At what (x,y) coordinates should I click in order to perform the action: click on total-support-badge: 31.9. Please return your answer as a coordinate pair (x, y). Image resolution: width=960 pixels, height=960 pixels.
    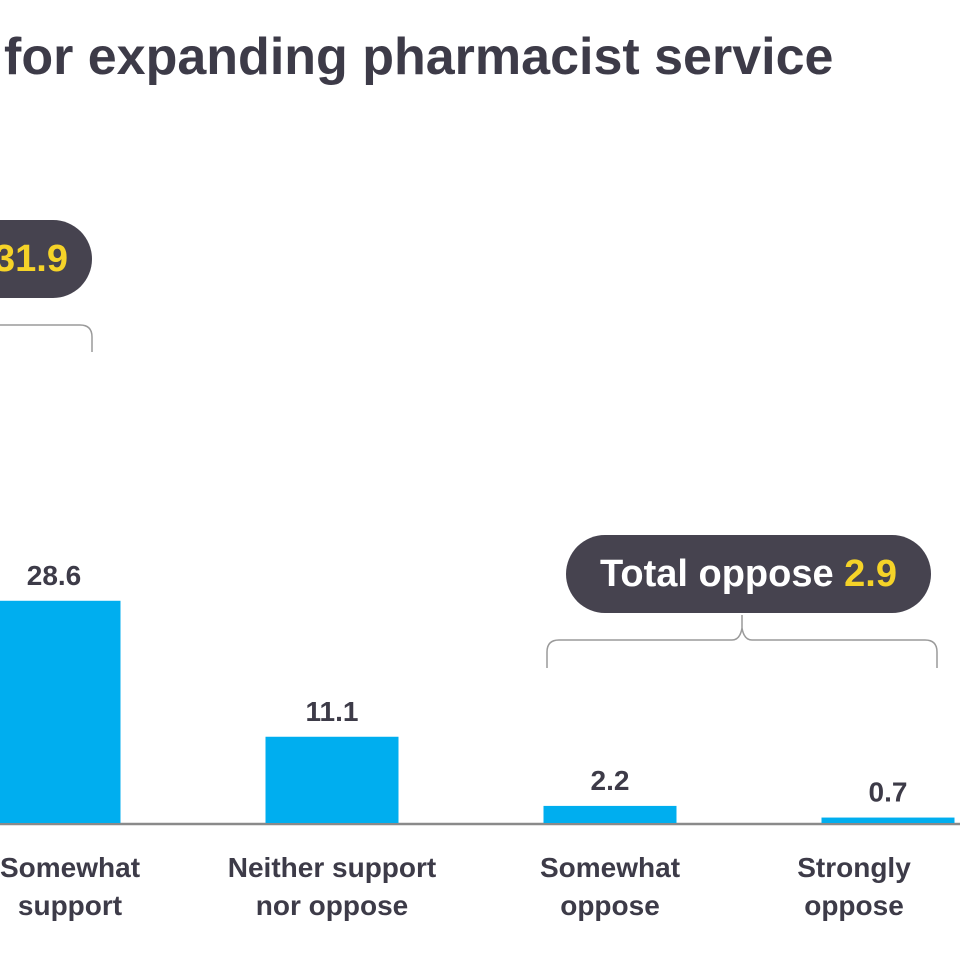
    Looking at the image, I should click on (46, 259).